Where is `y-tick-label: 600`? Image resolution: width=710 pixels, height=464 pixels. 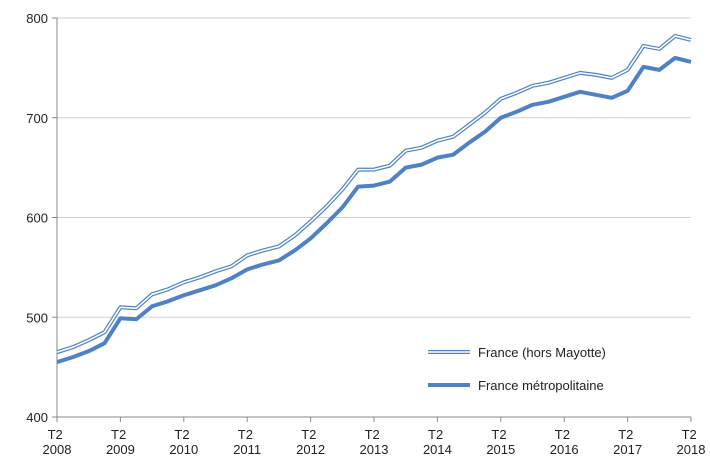
y-tick-label: 600 is located at coordinates (37, 218).